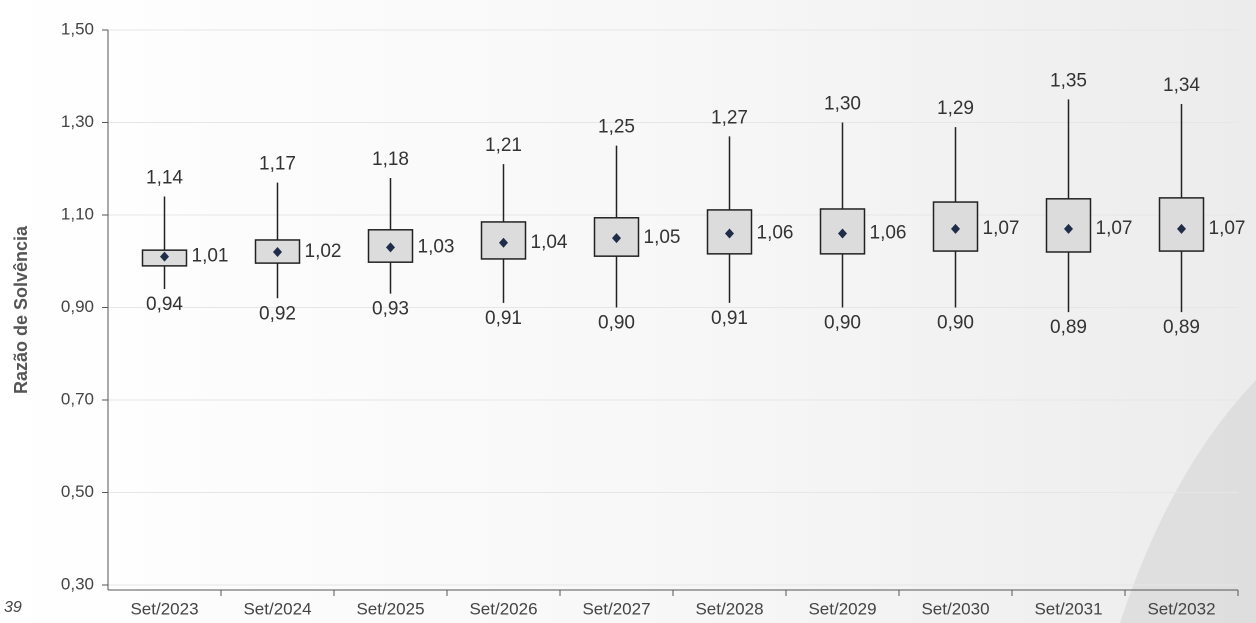  I want to click on max-label: 1,30, so click(842, 104).